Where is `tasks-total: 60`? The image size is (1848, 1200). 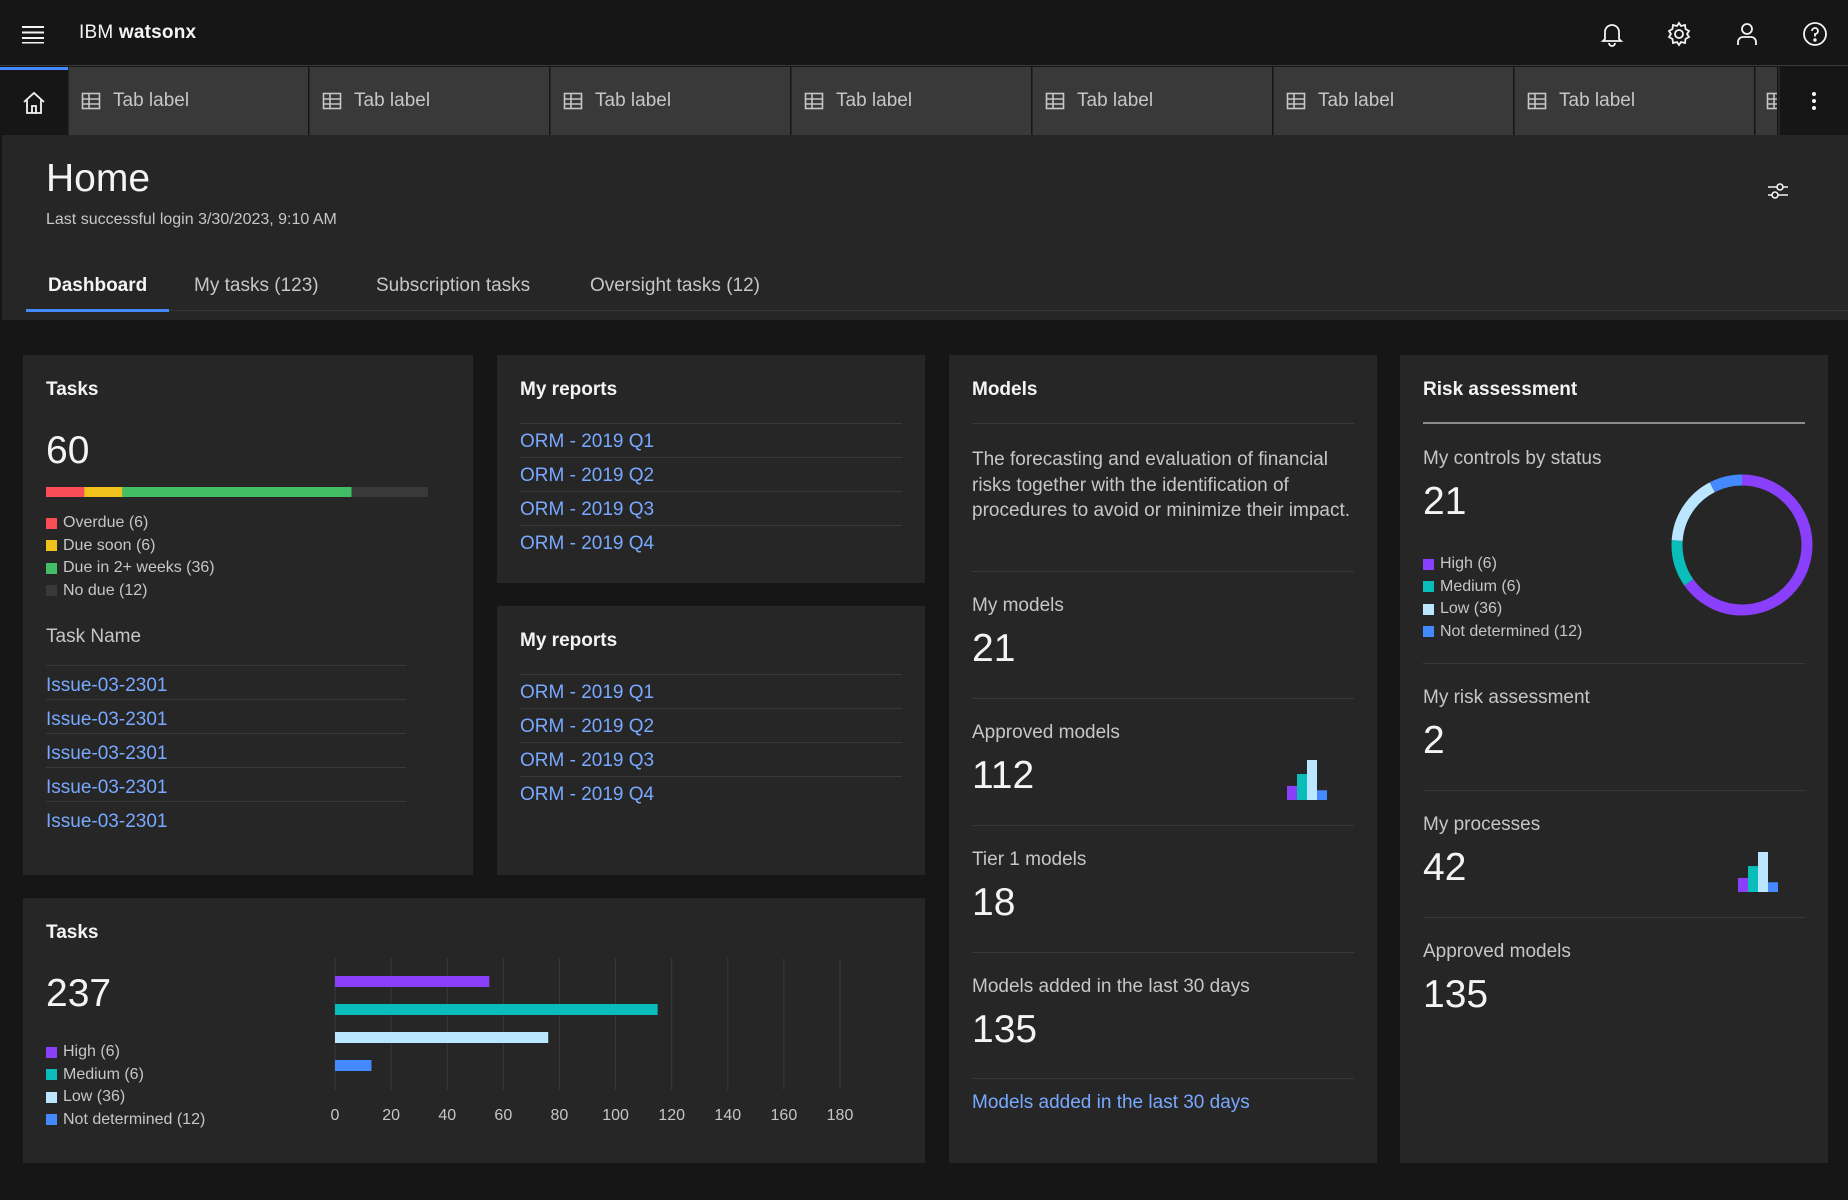 tasks-total: 60 is located at coordinates (68, 450).